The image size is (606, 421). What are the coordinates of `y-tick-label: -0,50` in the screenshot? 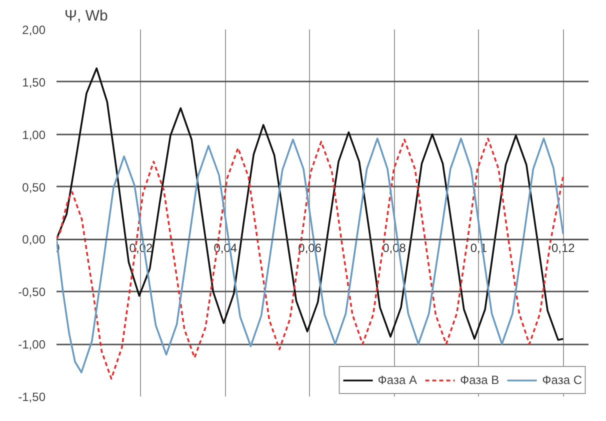 It's located at (32, 292).